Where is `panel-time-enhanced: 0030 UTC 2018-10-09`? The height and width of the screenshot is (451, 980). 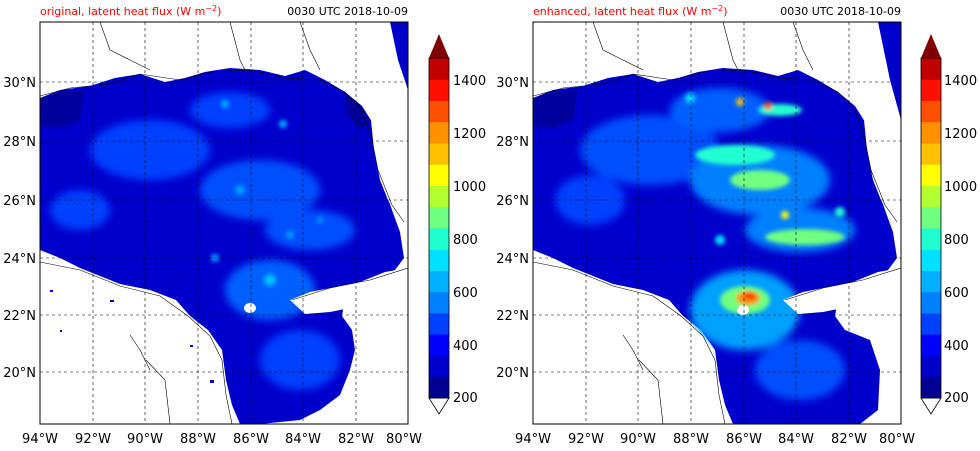
panel-time-enhanced: 0030 UTC 2018-10-09 is located at coordinates (840, 11).